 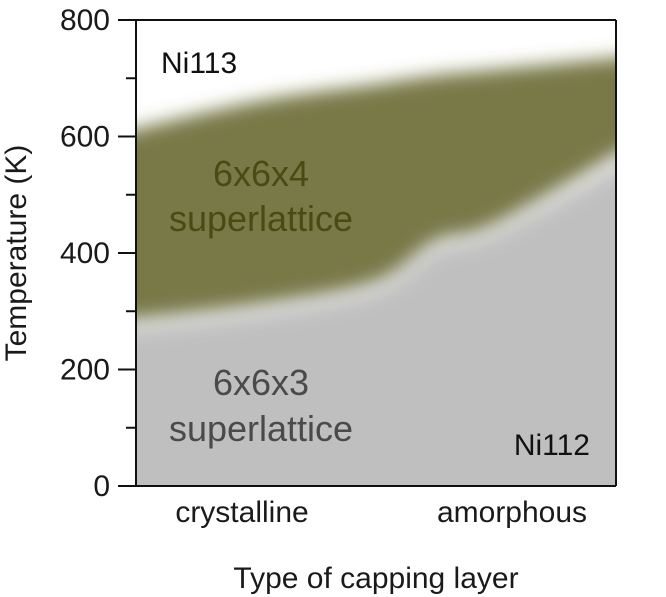 I want to click on y-tick-label: 600, so click(x=85, y=137).